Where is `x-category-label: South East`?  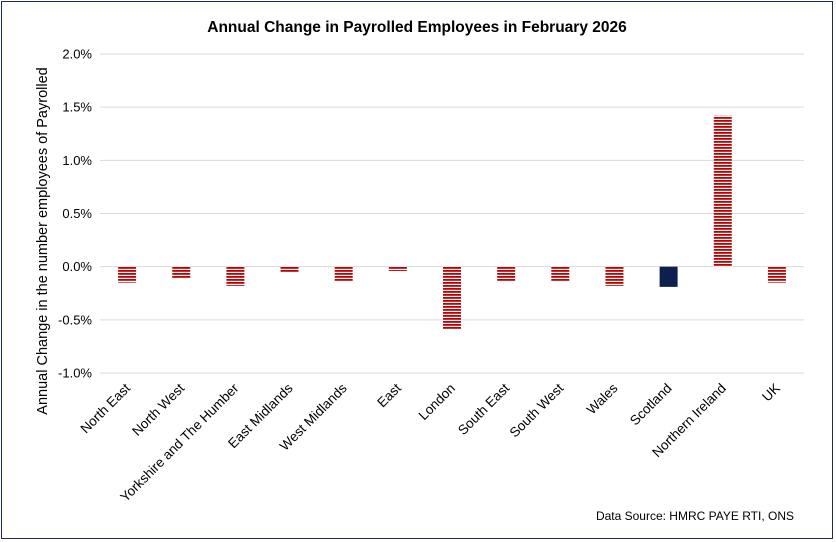
x-category-label: South East is located at coordinates (483, 408).